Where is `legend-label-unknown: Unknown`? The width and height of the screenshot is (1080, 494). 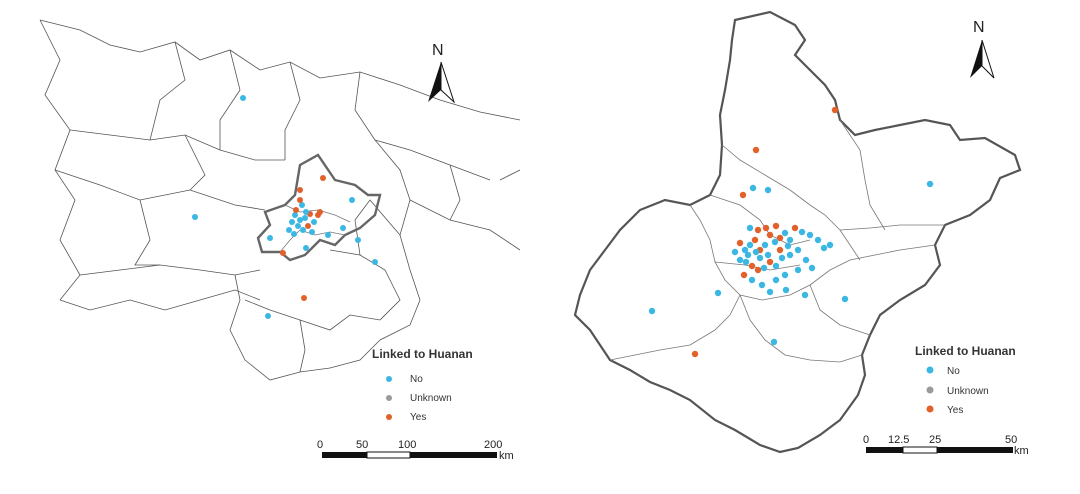
legend-label-unknown: Unknown is located at coordinates (431, 398).